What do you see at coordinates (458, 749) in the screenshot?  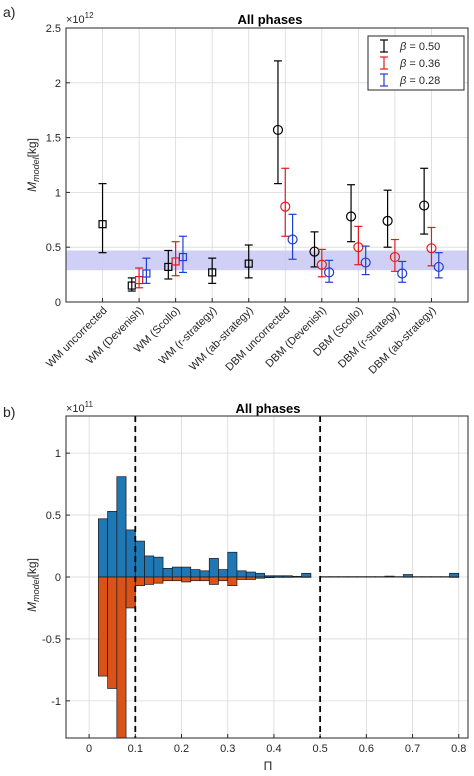 I see `x-tick-label: 0.8` at bounding box center [458, 749].